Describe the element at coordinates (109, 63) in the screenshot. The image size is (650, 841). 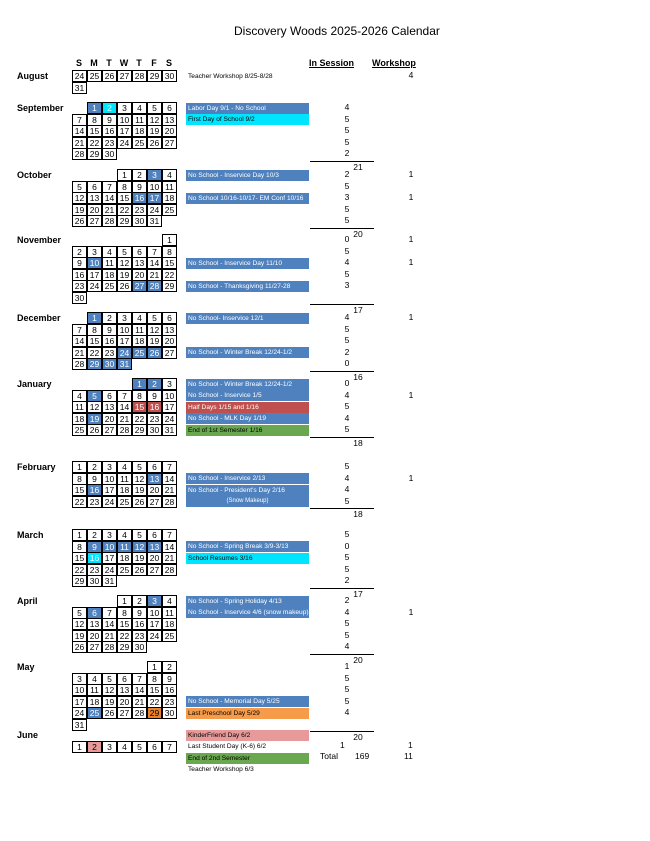
I see `day-header: T` at that location.